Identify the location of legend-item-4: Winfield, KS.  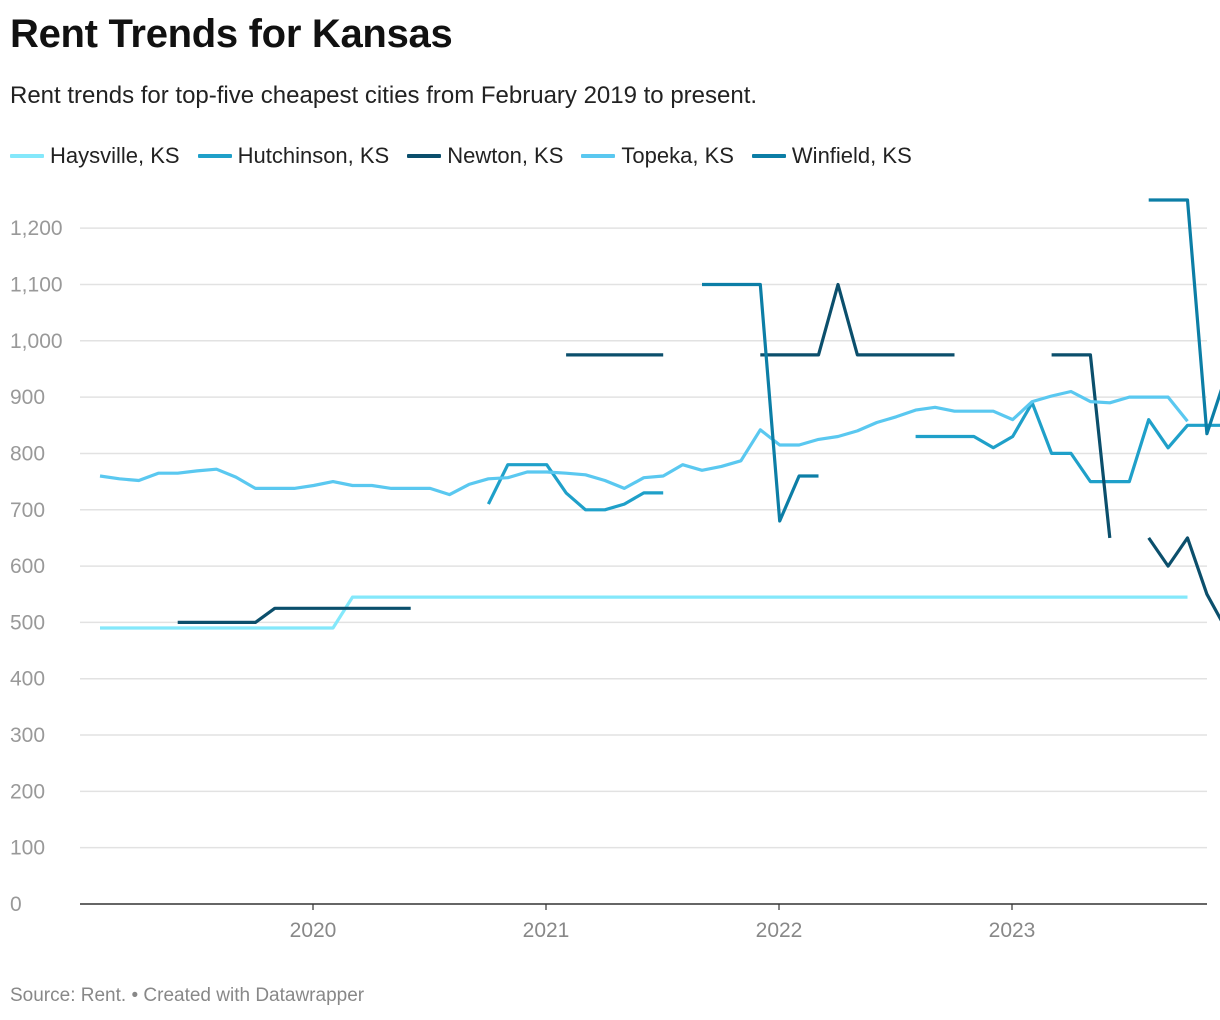
(831, 156).